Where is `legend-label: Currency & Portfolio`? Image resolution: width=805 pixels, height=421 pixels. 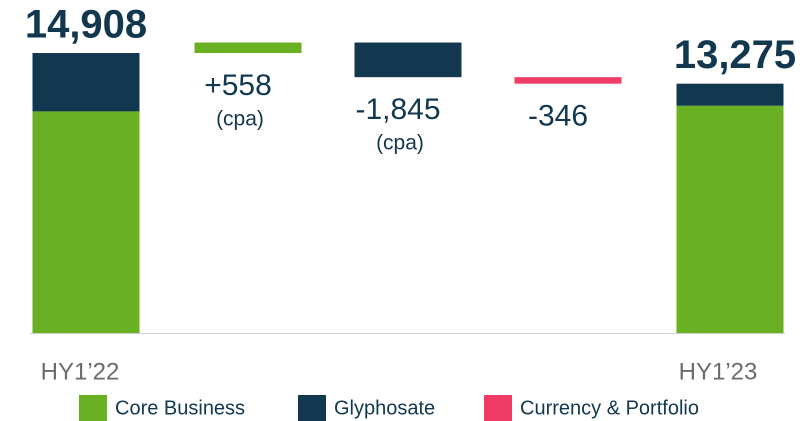 legend-label: Currency & Portfolio is located at coordinates (609, 408).